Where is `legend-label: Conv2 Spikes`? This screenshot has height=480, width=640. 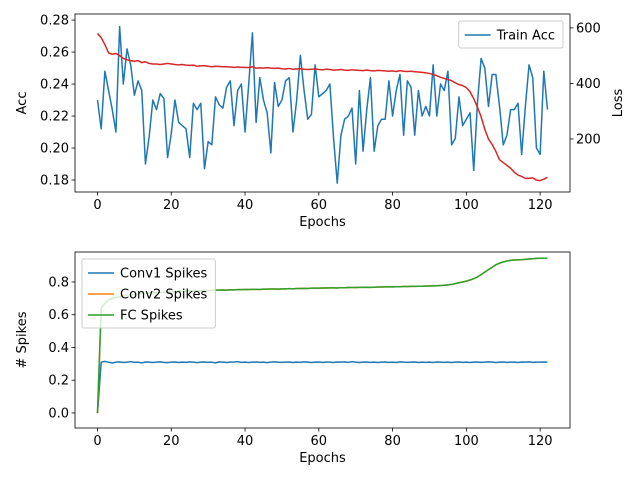 legend-label: Conv2 Spikes is located at coordinates (164, 295).